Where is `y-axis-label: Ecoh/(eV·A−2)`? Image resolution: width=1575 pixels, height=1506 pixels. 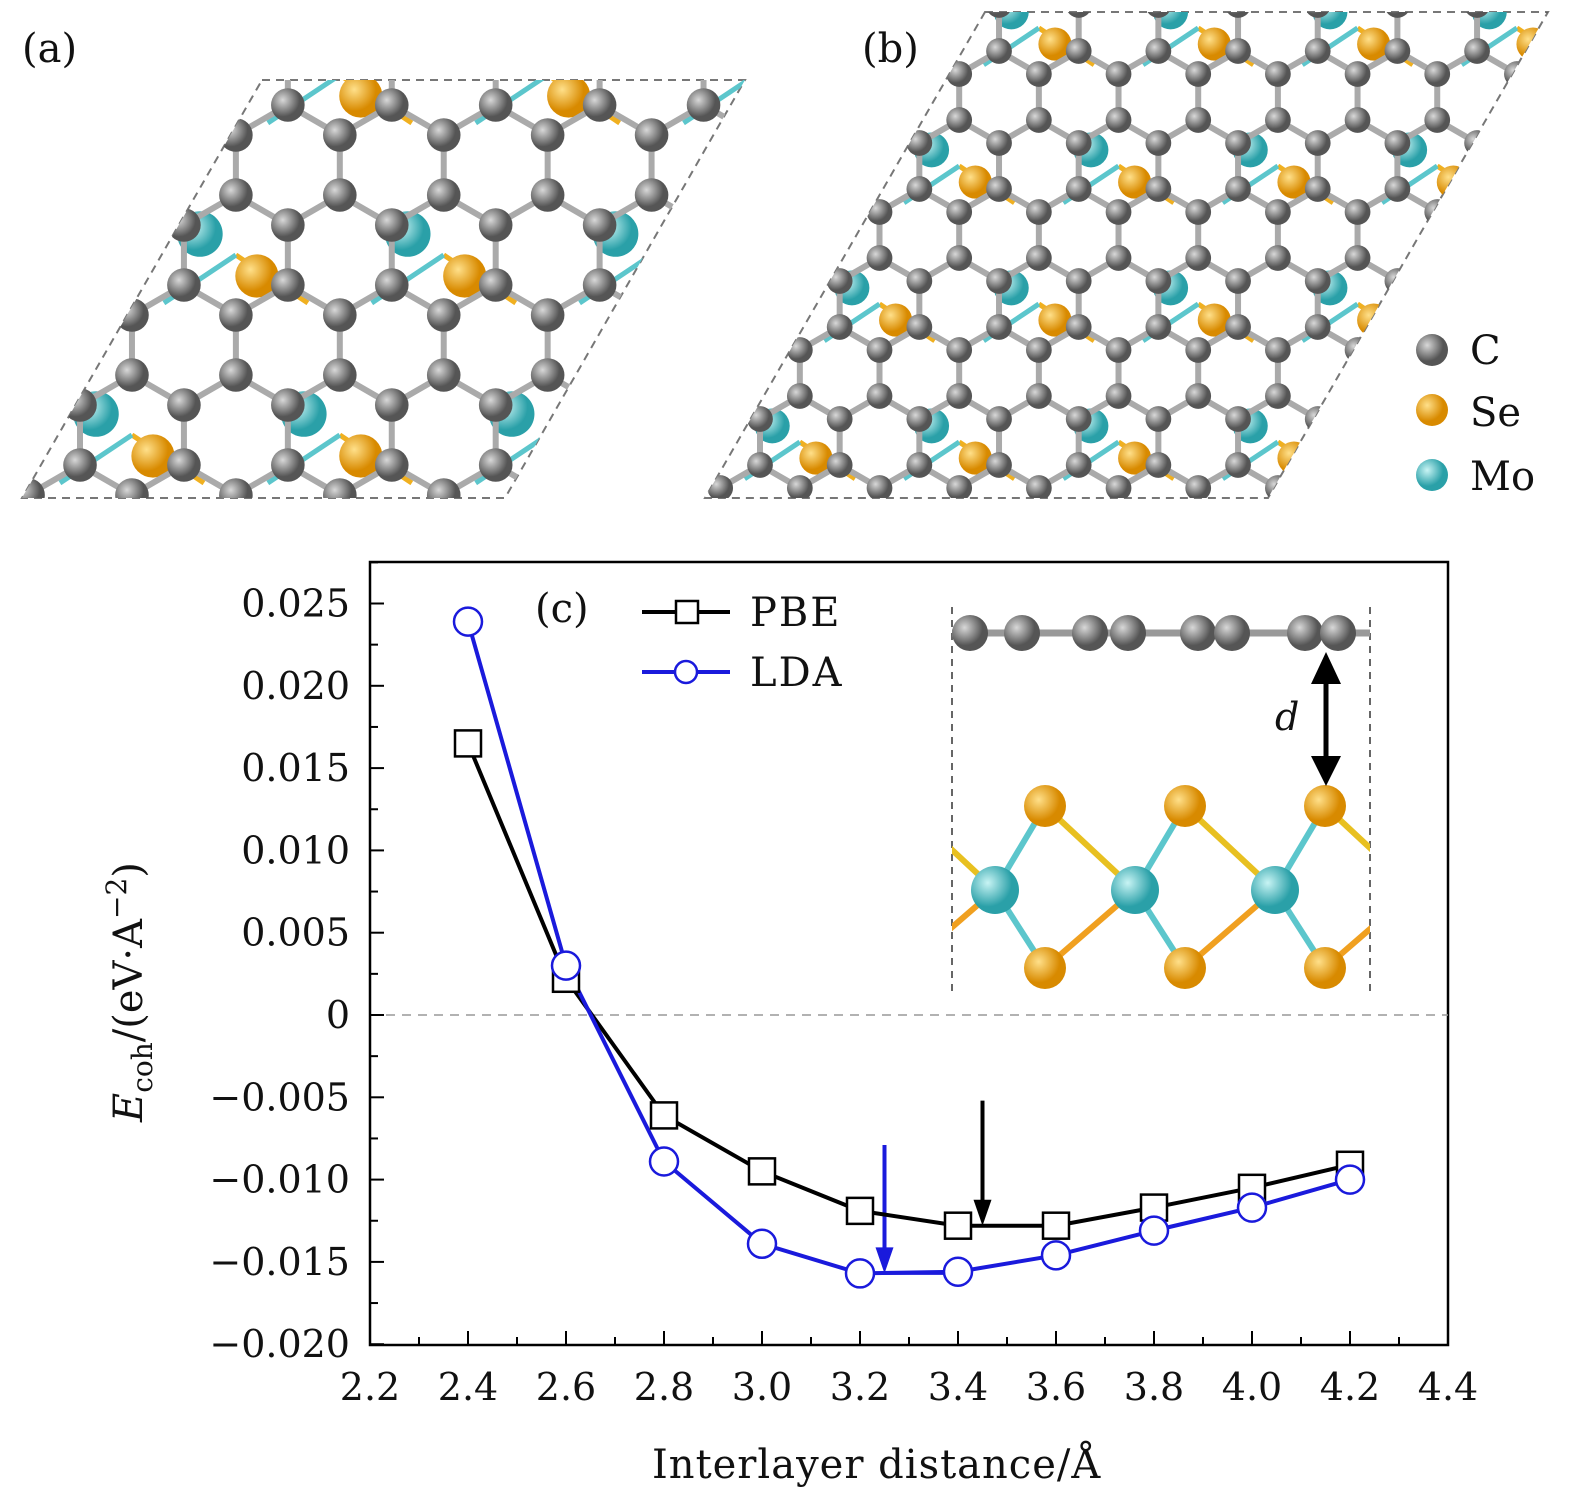 y-axis-label: Ecoh/(eV·A−2) is located at coordinates (129, 992).